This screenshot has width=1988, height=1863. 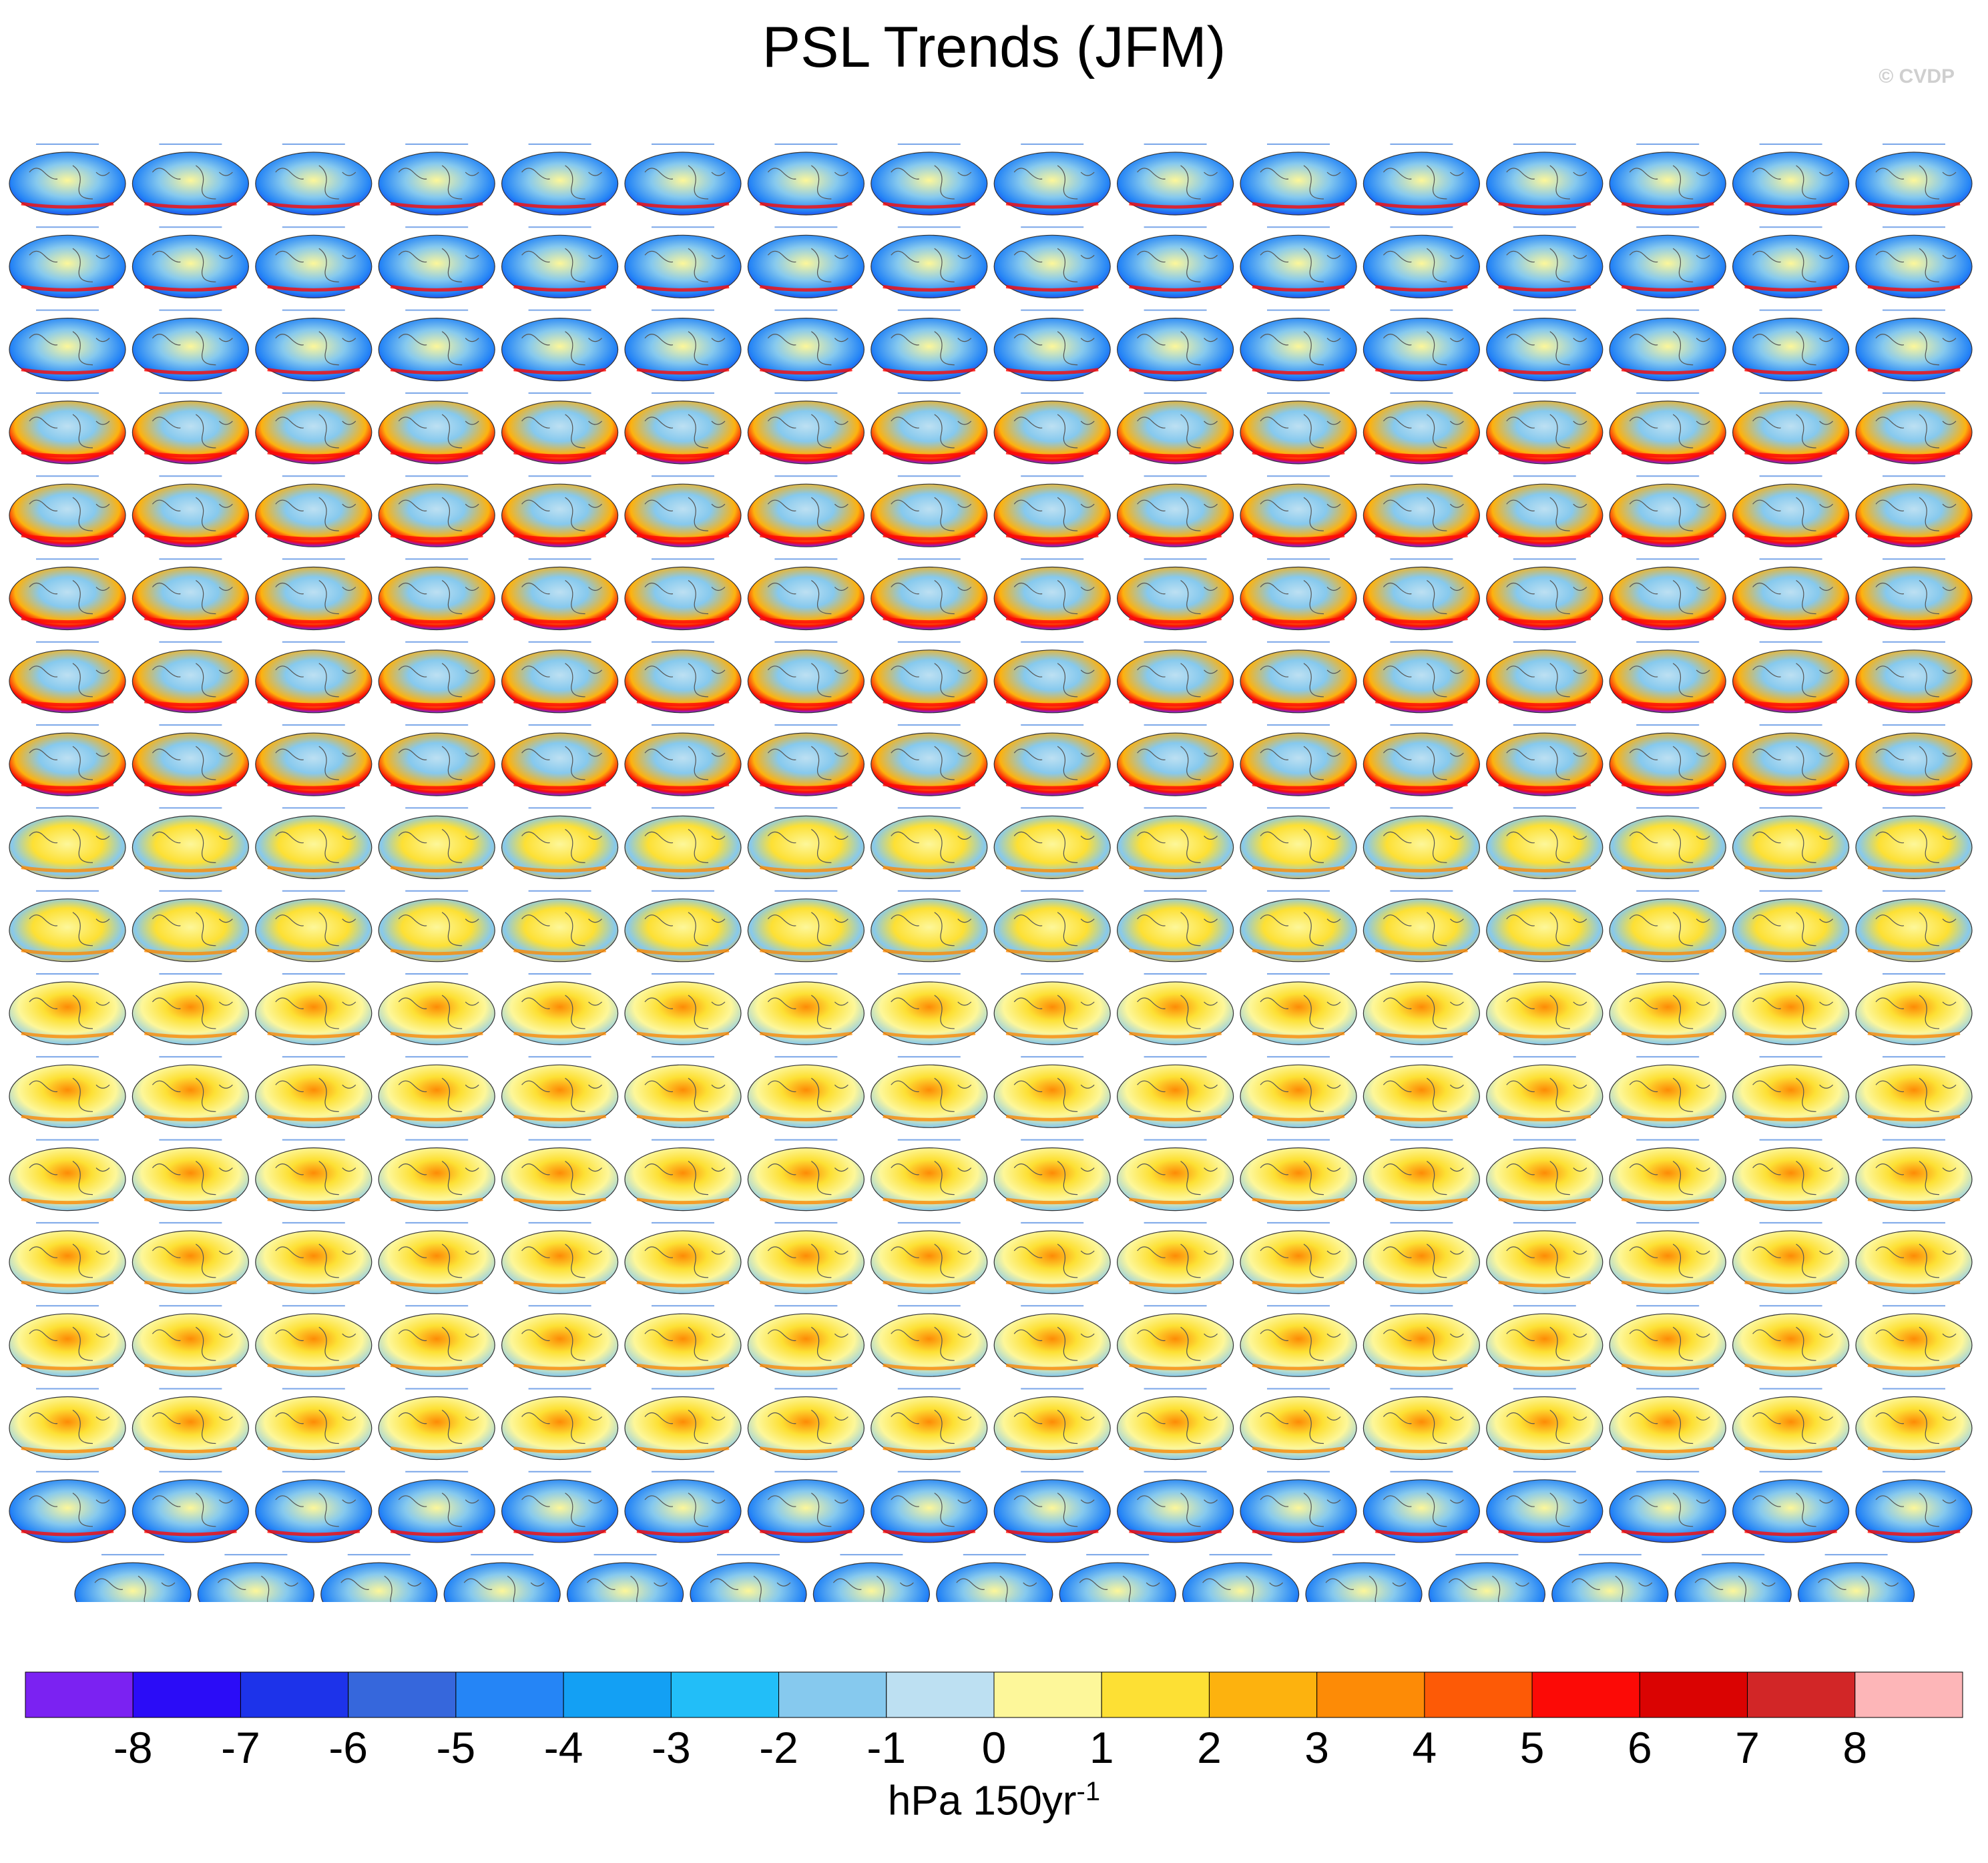 I want to click on colorbar-box, so click(x=187, y=1694).